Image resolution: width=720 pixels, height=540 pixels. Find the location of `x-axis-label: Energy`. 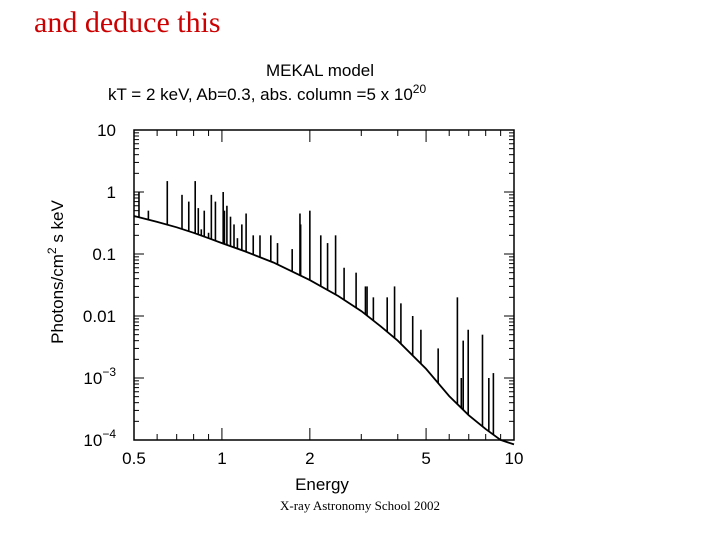

x-axis-label: Energy is located at coordinates (322, 484).